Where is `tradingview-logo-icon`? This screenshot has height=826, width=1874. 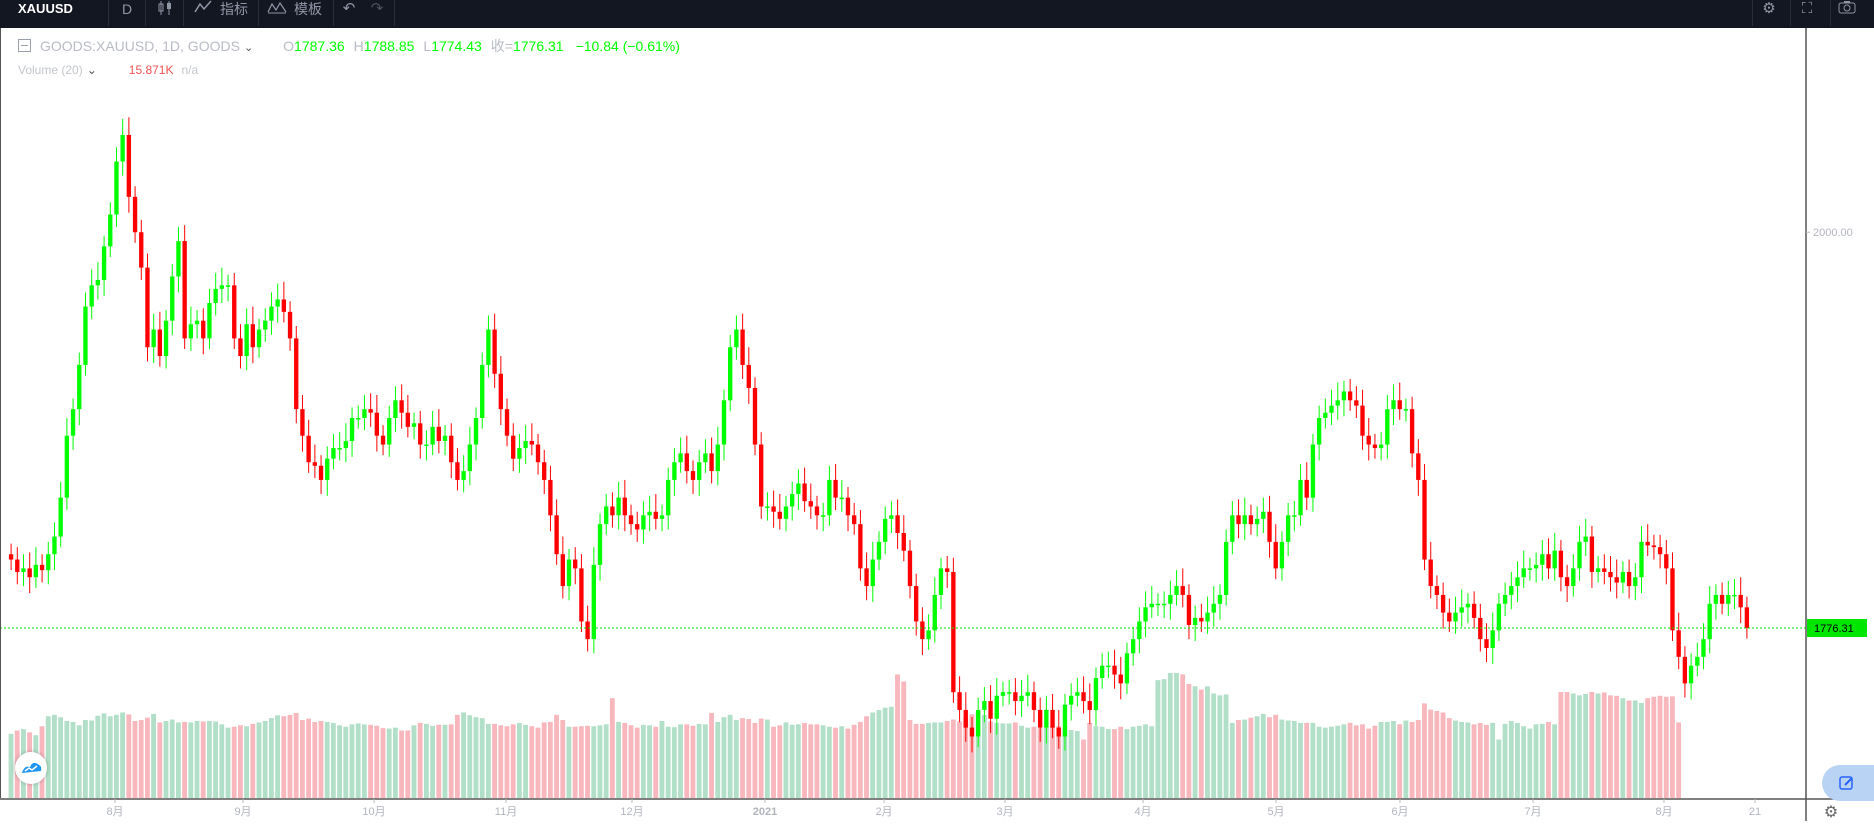 tradingview-logo-icon is located at coordinates (31, 768).